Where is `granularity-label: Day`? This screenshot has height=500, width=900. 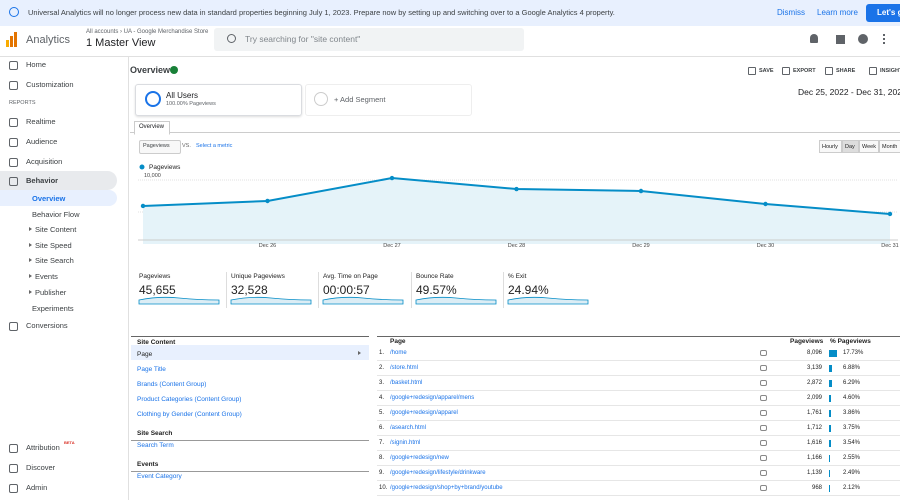 granularity-label: Day is located at coordinates (850, 147).